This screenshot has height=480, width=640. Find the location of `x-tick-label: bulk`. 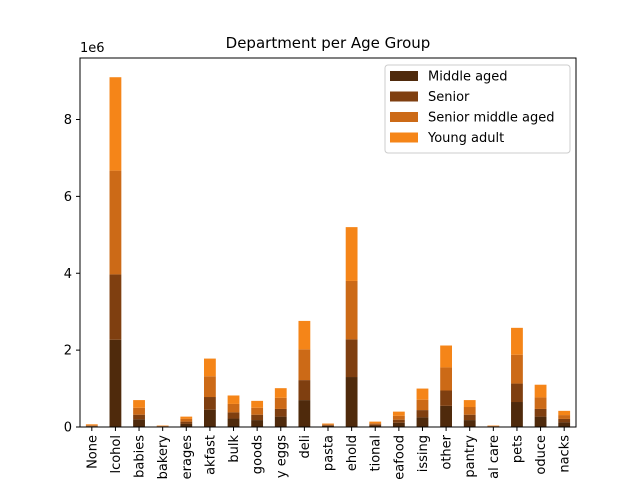

x-tick-label: bulk is located at coordinates (234, 449).